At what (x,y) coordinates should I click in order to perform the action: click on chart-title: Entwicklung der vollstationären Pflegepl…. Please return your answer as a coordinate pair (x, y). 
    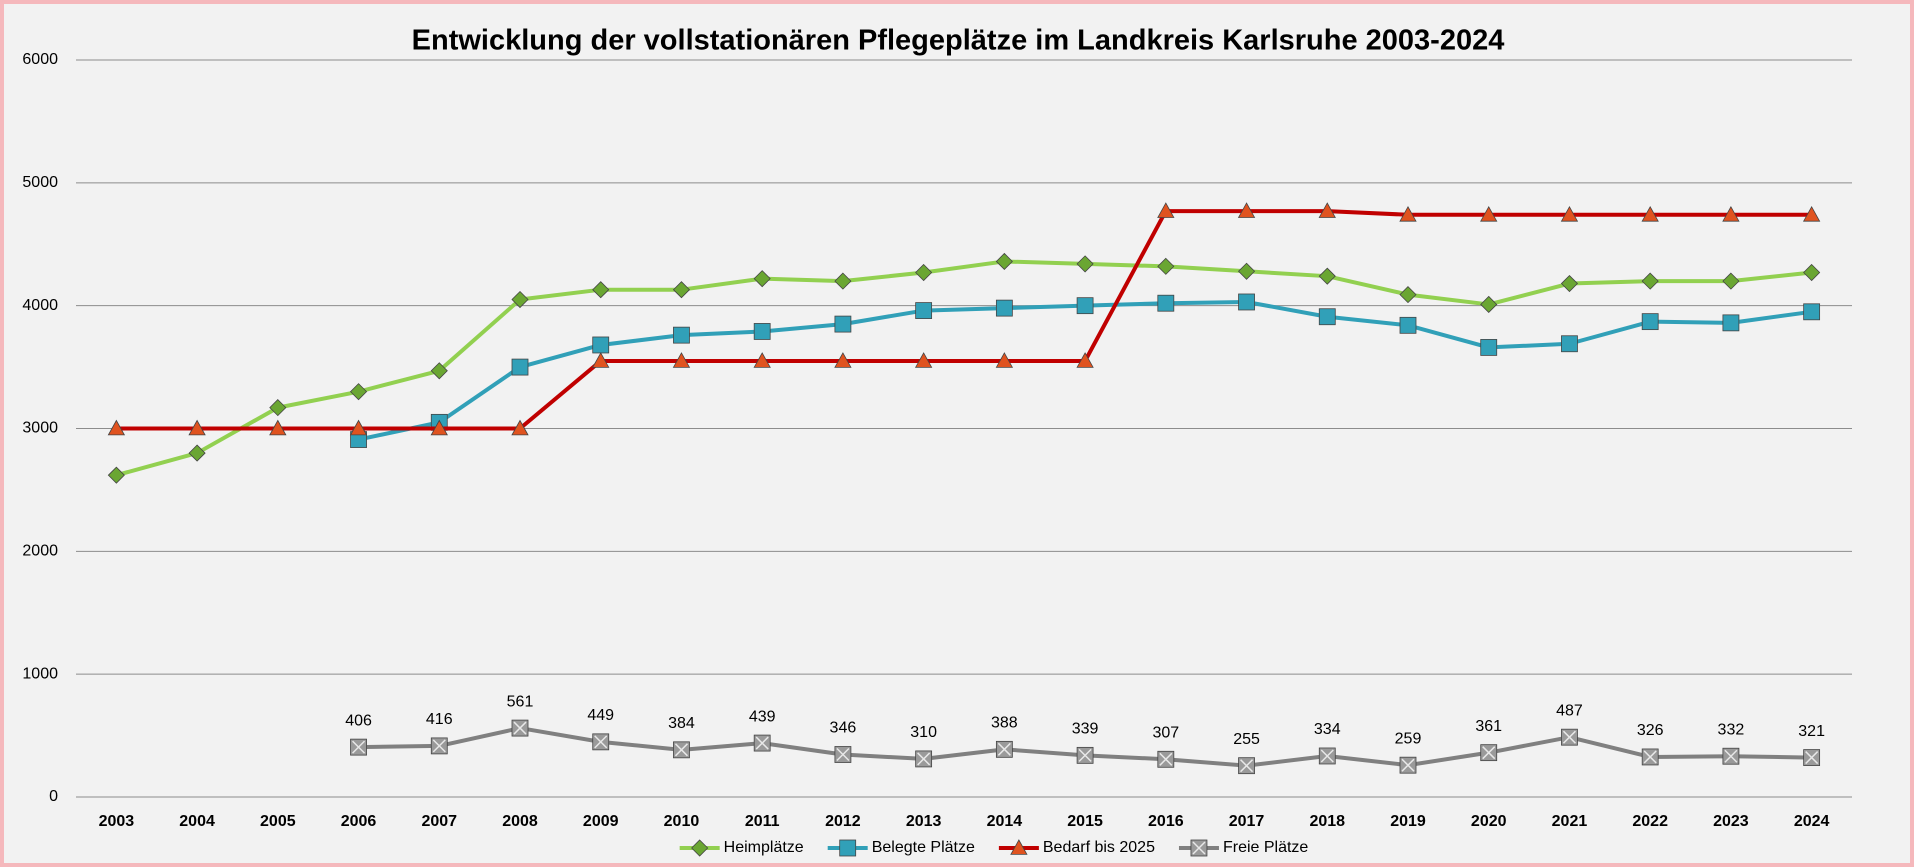
    Looking at the image, I should click on (958, 41).